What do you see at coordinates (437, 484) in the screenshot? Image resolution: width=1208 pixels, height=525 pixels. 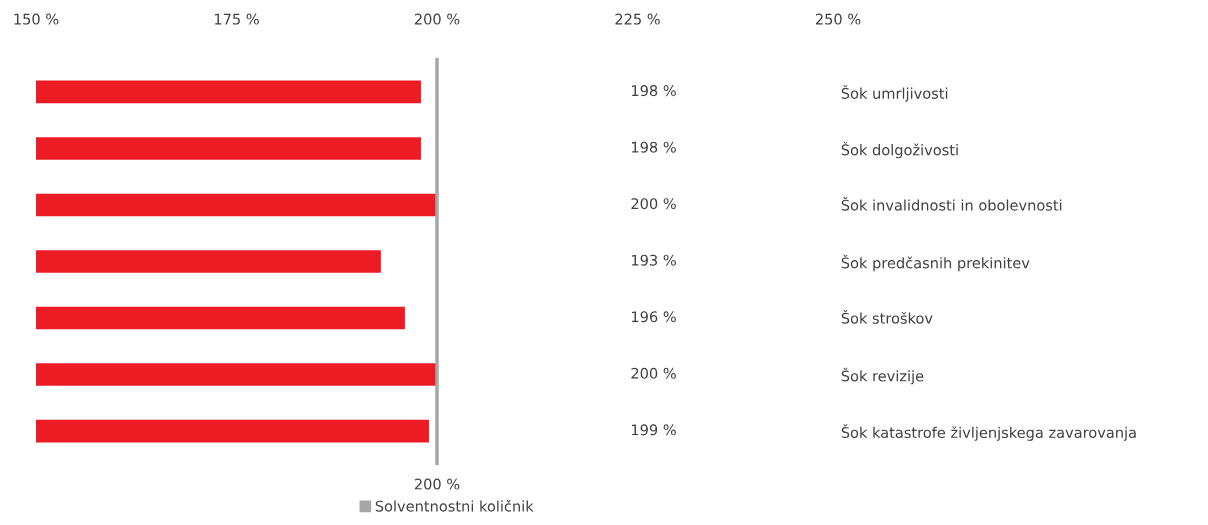 I see `text: 200 %` at bounding box center [437, 484].